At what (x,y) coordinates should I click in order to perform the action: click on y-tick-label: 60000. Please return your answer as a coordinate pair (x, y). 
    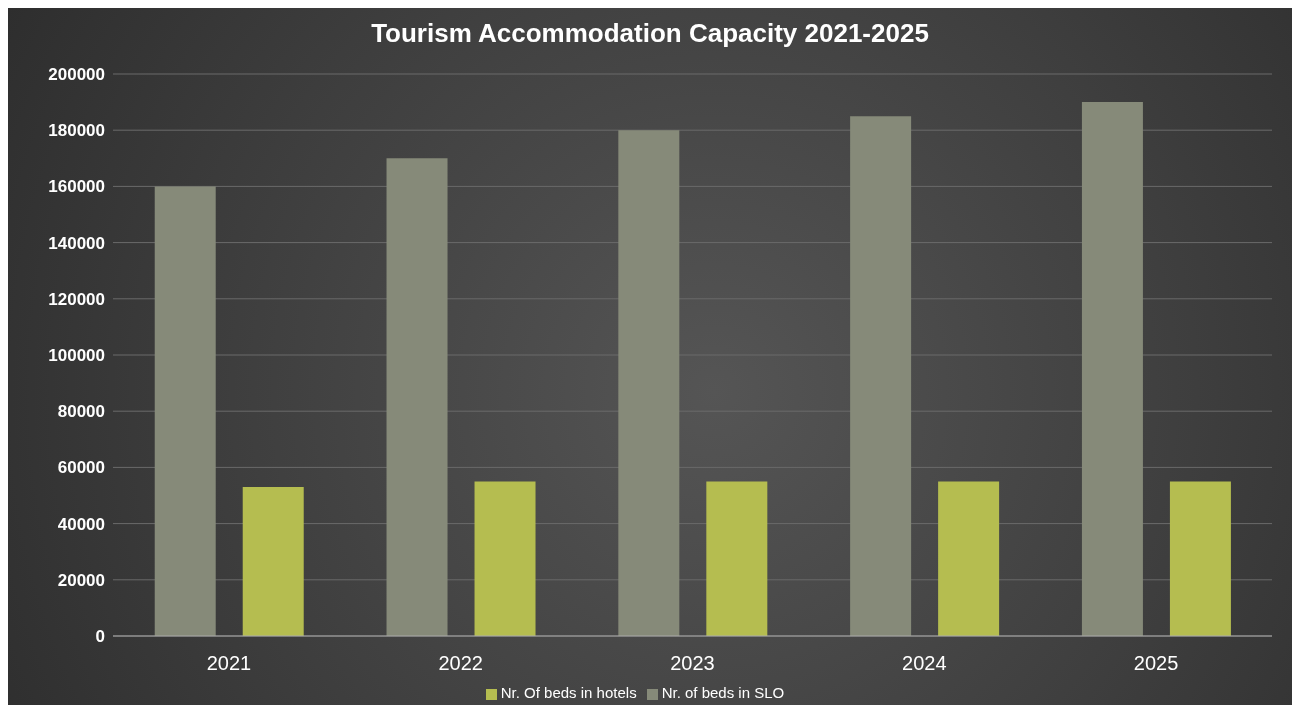
    Looking at the image, I should click on (81, 468).